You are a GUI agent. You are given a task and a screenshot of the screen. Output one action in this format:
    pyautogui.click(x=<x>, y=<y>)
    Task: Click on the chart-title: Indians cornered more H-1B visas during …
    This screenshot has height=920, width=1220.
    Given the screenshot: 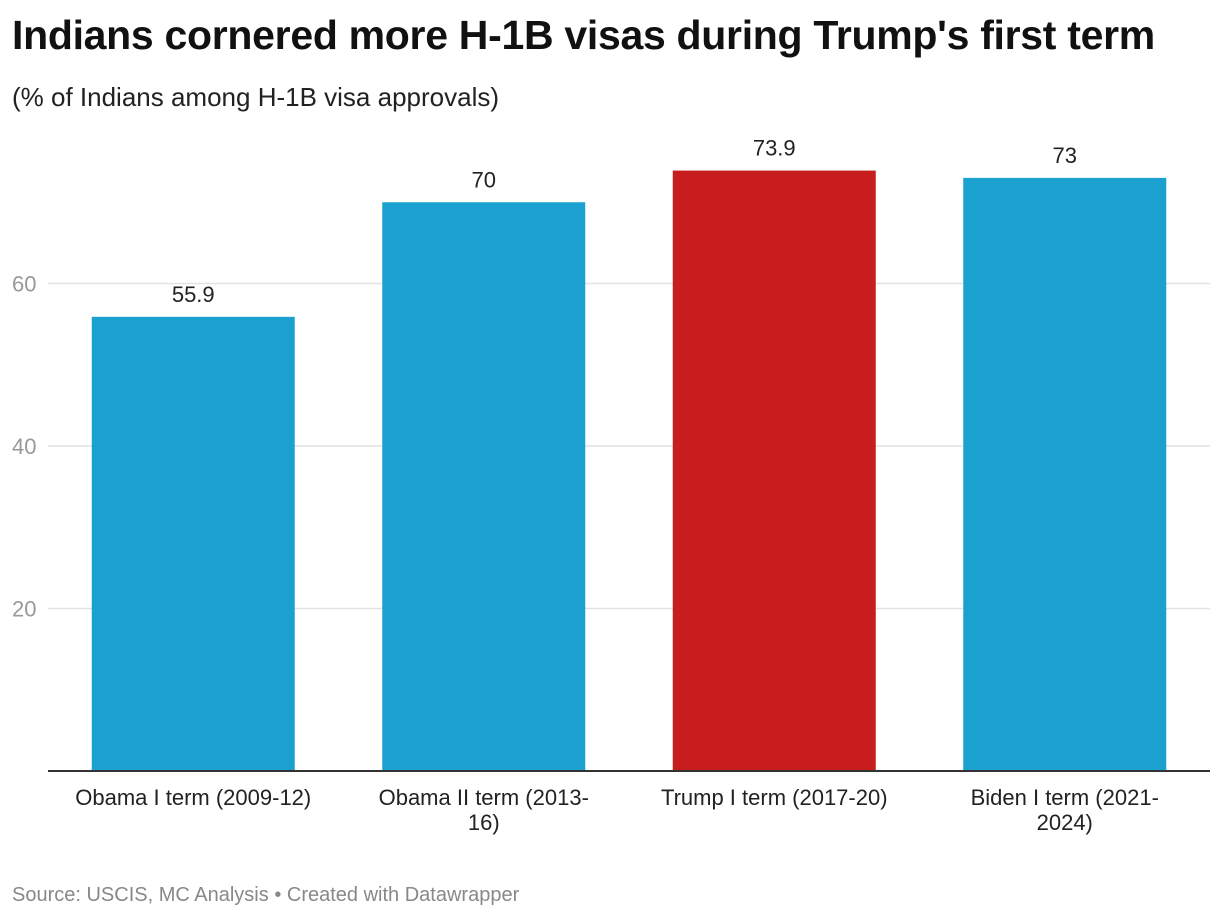 What is the action you would take?
    pyautogui.click(x=583, y=35)
    